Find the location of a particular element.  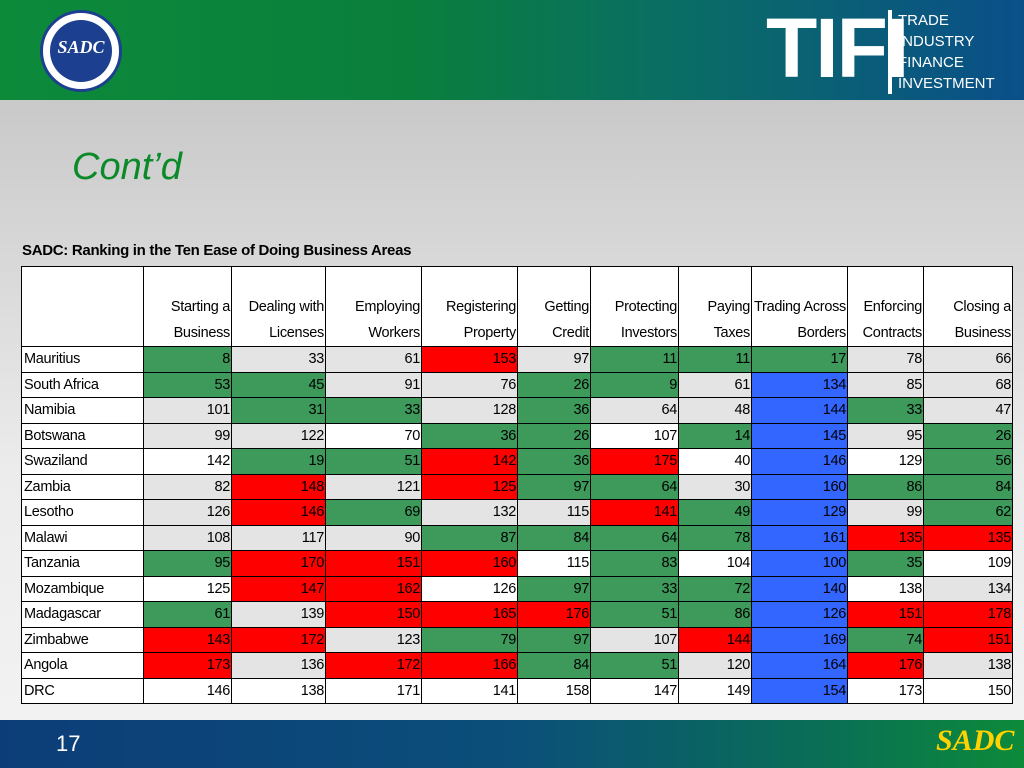

column-header: Employing Workers is located at coordinates (373, 306).